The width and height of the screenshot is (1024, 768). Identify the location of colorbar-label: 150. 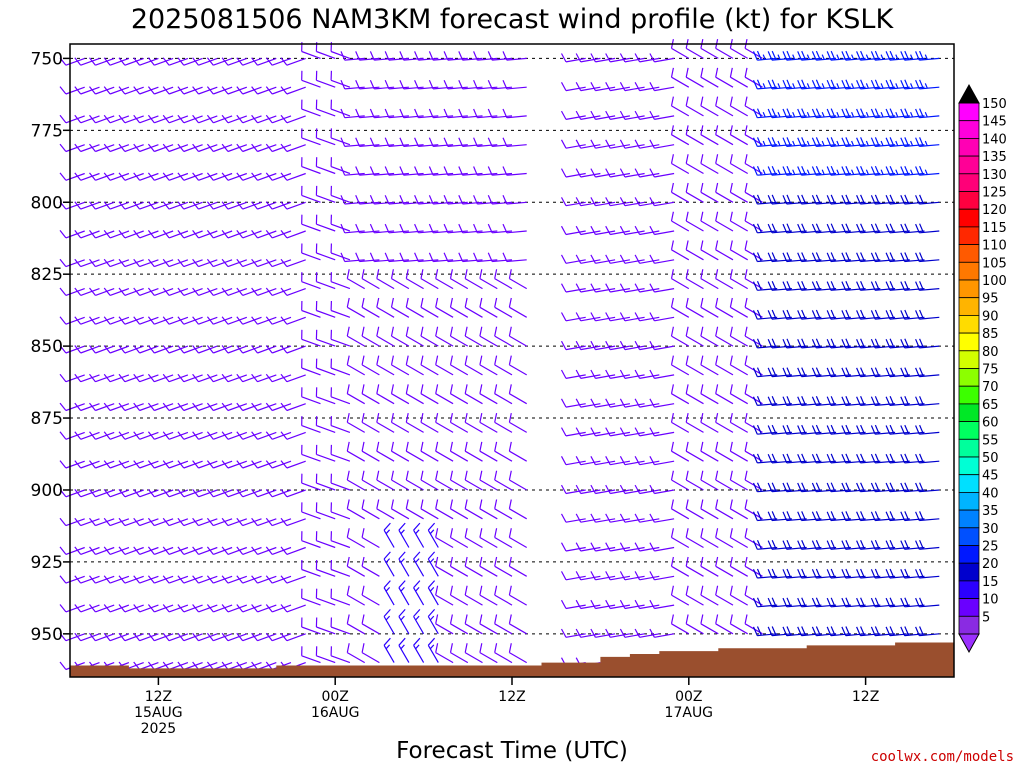
(994, 104).